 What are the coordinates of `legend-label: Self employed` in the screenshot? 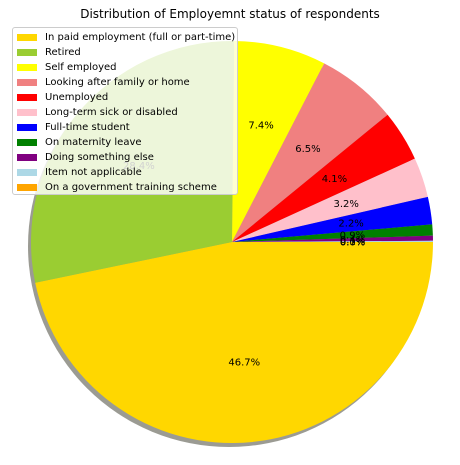 It's located at (81, 67).